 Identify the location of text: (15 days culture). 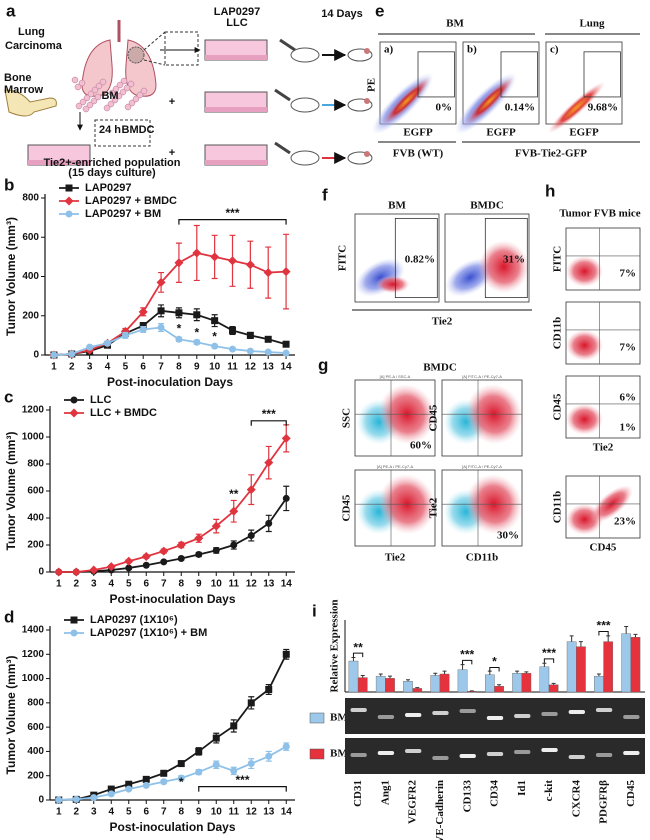
(112, 173).